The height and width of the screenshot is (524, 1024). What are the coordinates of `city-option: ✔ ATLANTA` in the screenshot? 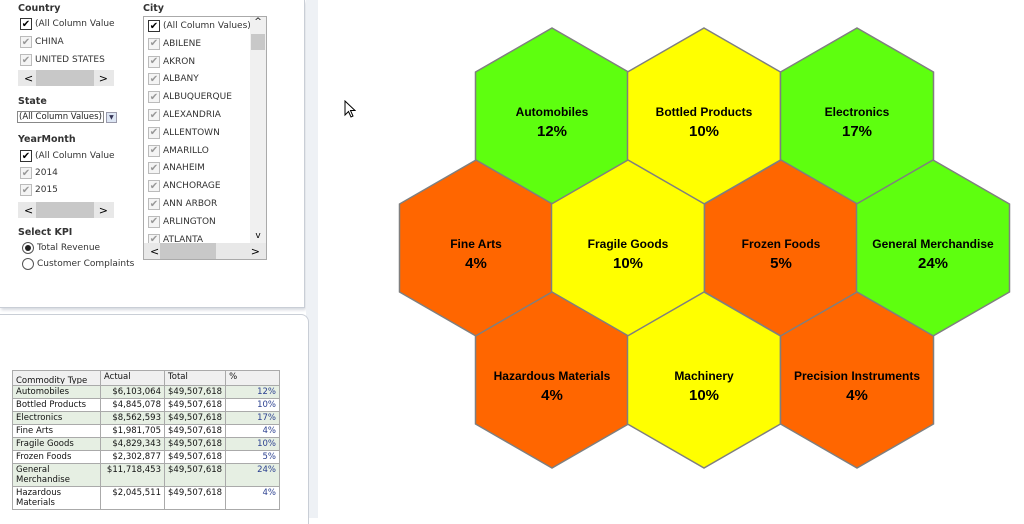 It's located at (176, 239).